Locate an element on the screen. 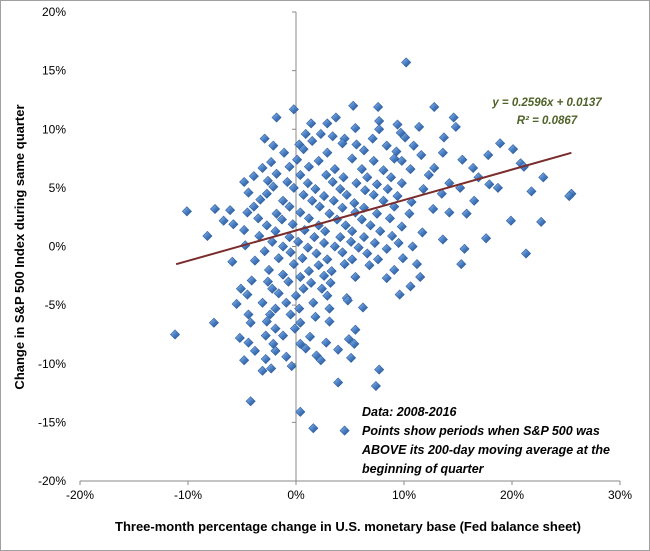  annotation-line-4: beginning of quarter is located at coordinates (423, 469).